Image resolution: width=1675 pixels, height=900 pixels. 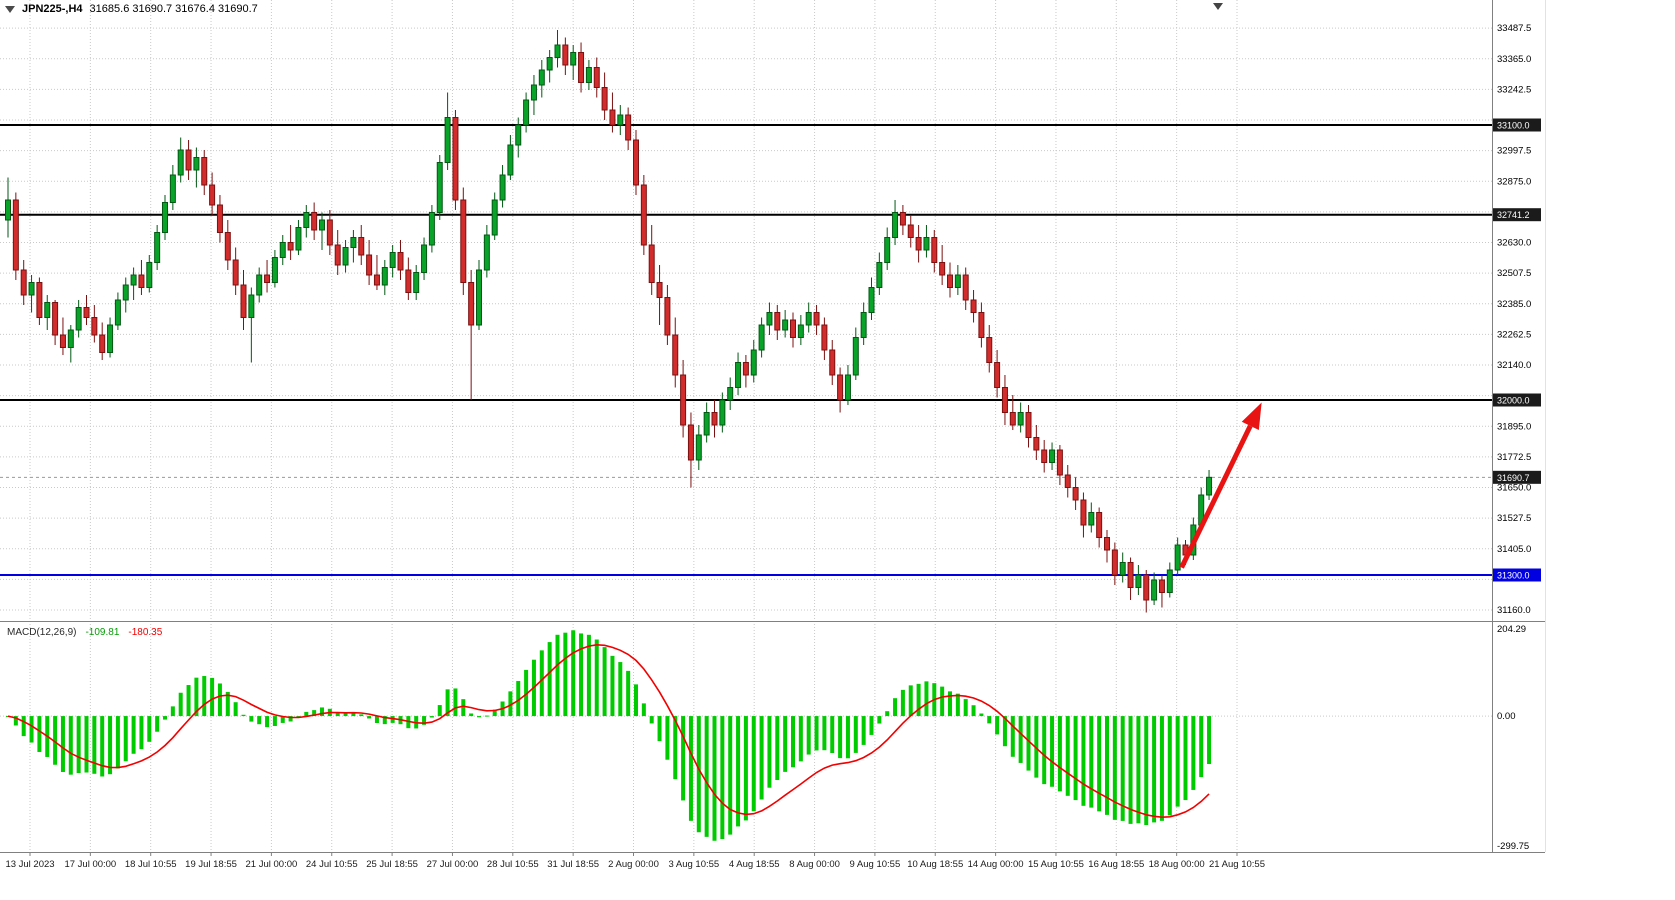 I want to click on macd-signal, so click(x=608, y=731).